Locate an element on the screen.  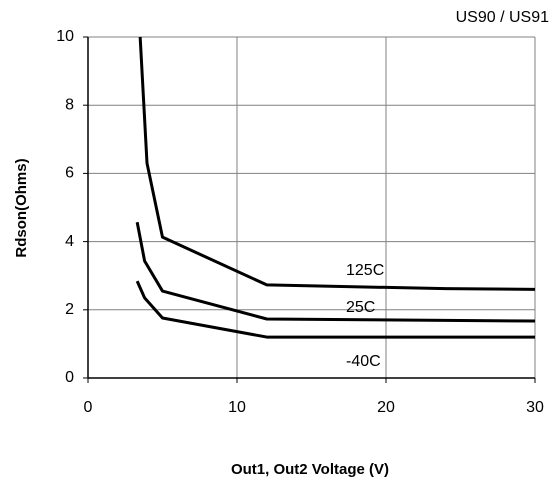
series-label: 25C is located at coordinates (360, 307).